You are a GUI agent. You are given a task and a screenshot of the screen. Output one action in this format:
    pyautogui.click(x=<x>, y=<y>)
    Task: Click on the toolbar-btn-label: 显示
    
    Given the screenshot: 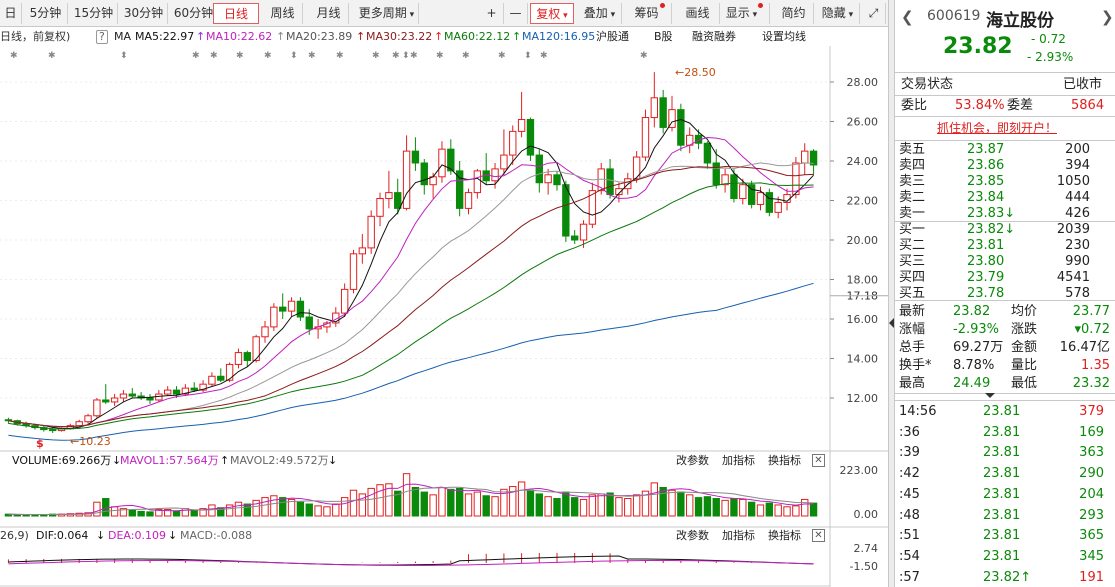 What is the action you would take?
    pyautogui.click(x=737, y=13)
    